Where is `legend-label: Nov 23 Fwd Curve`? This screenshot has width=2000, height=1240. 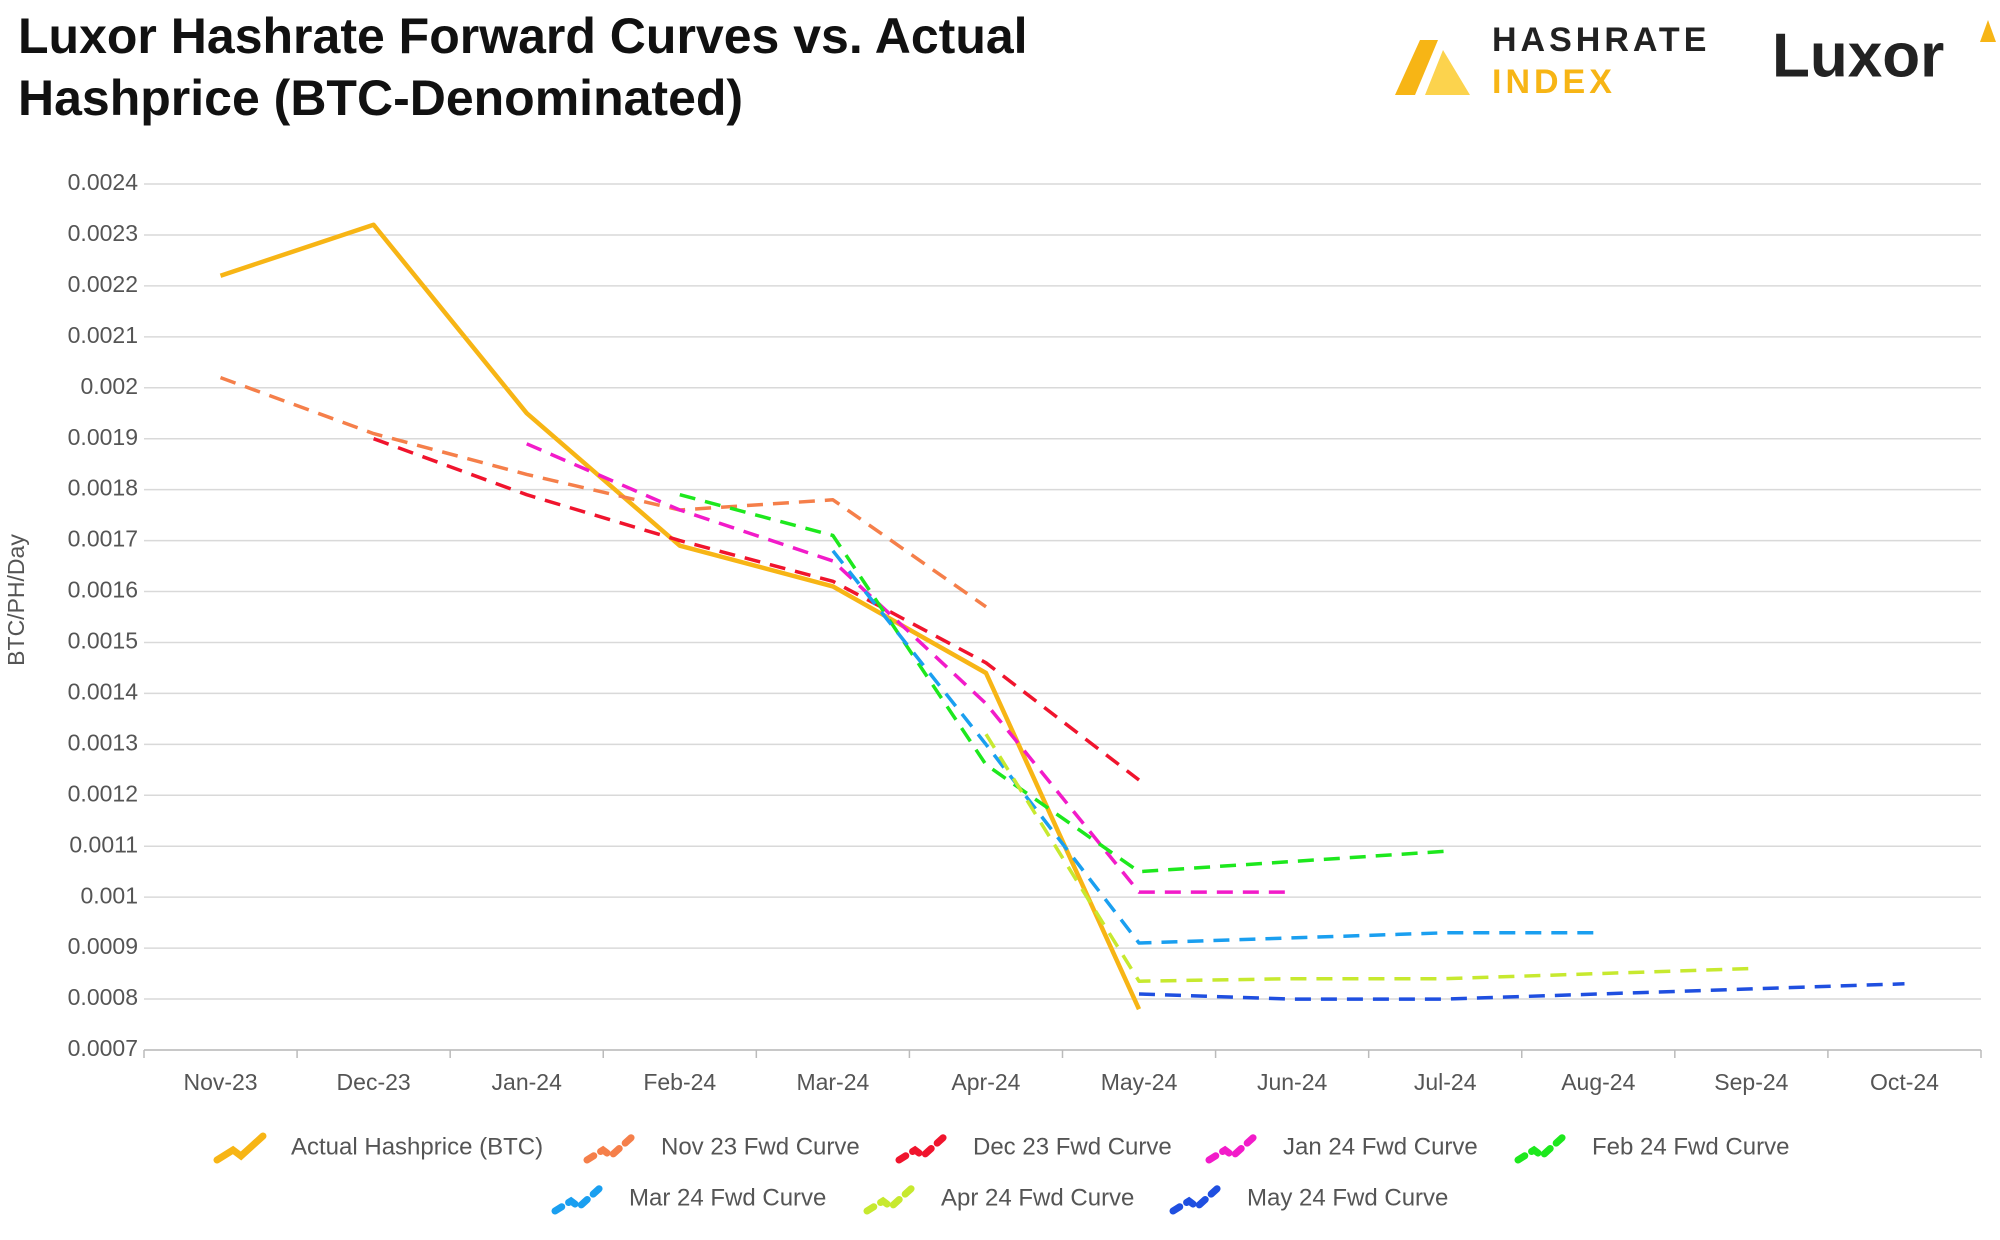
legend-label: Nov 23 Fwd Curve is located at coordinates (760, 1146).